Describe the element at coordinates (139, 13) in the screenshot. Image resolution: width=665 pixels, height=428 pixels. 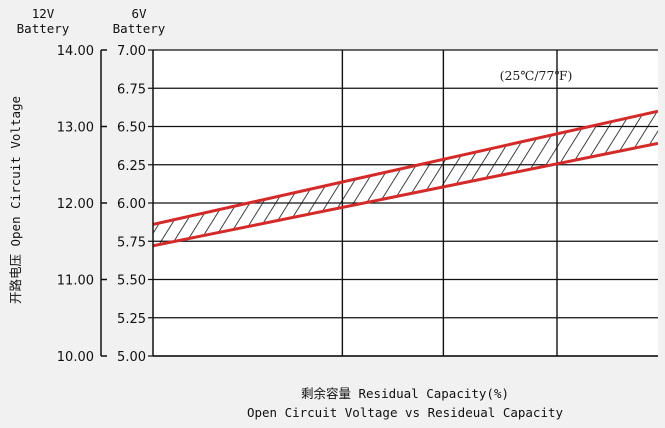
I see `header-6v-line1: 6V` at that location.